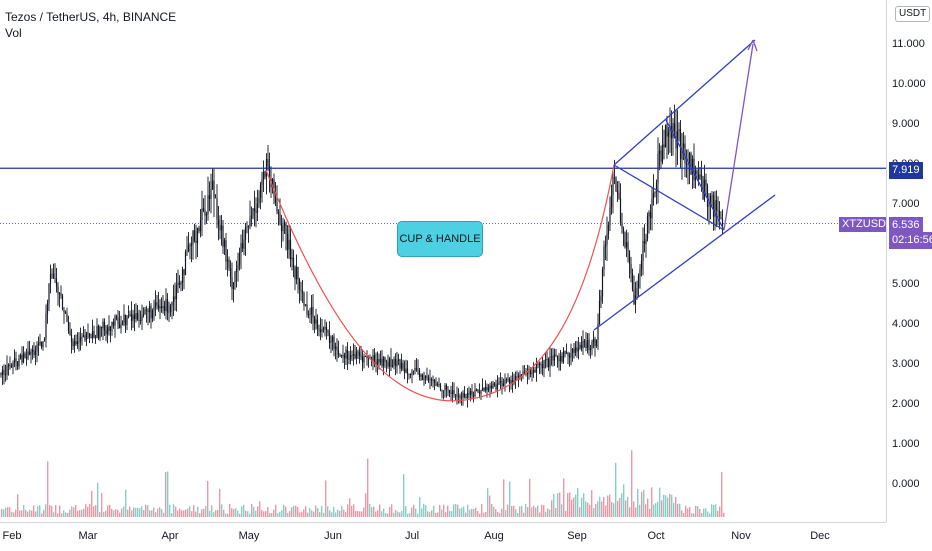  I want to click on cup-handle-note: CUP & HANDLE, so click(440, 239).